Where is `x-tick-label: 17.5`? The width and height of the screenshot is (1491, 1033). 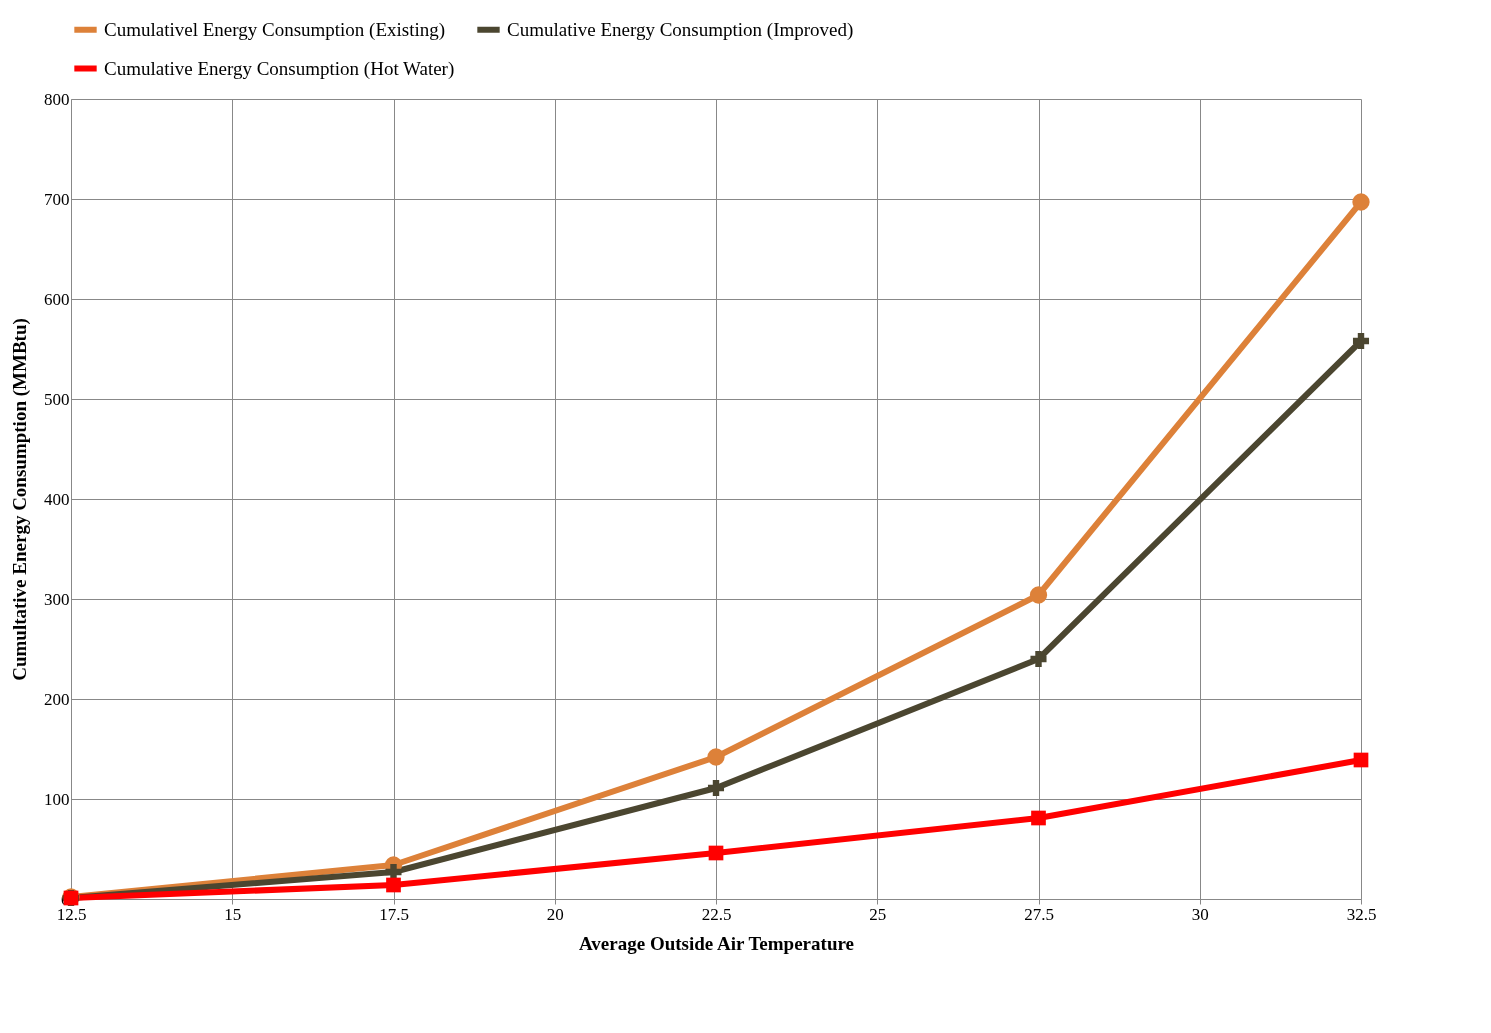
x-tick-label: 17.5 is located at coordinates (394, 914).